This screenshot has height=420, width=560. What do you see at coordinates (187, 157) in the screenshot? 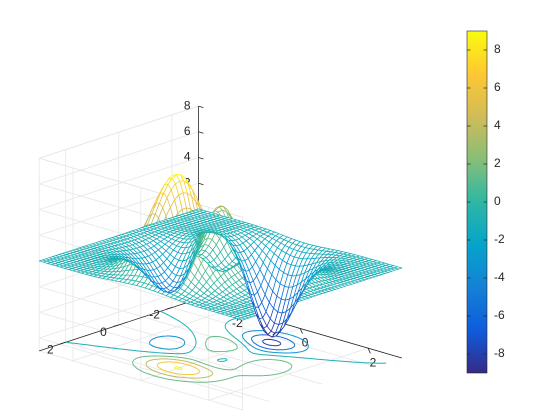
I see `z-tick-label: 4` at bounding box center [187, 157].